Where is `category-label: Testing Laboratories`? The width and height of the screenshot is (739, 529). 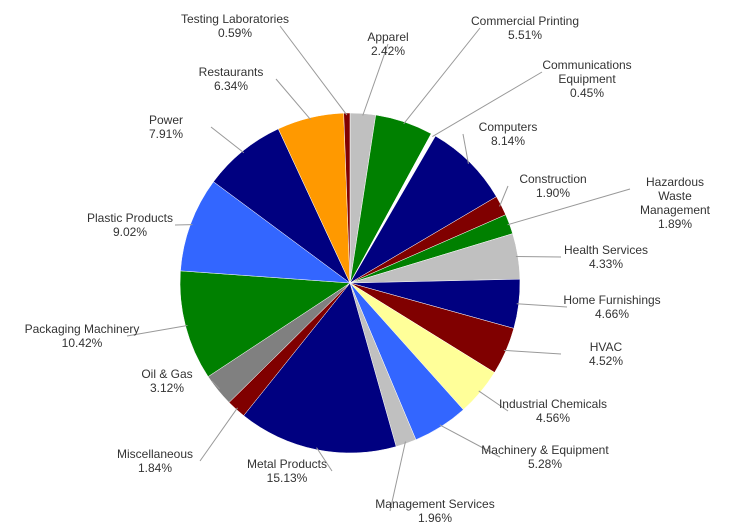
category-label: Testing Laboratories is located at coordinates (235, 19).